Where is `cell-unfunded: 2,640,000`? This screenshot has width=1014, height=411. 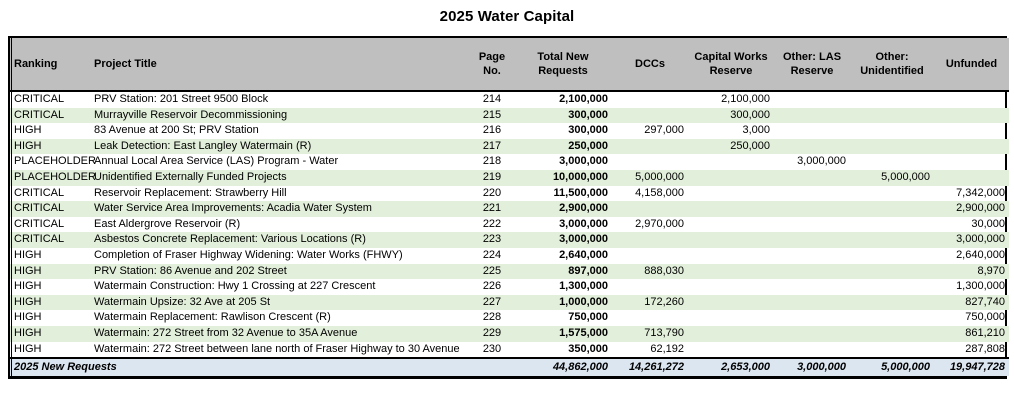 cell-unfunded: 2,640,000 is located at coordinates (980, 254).